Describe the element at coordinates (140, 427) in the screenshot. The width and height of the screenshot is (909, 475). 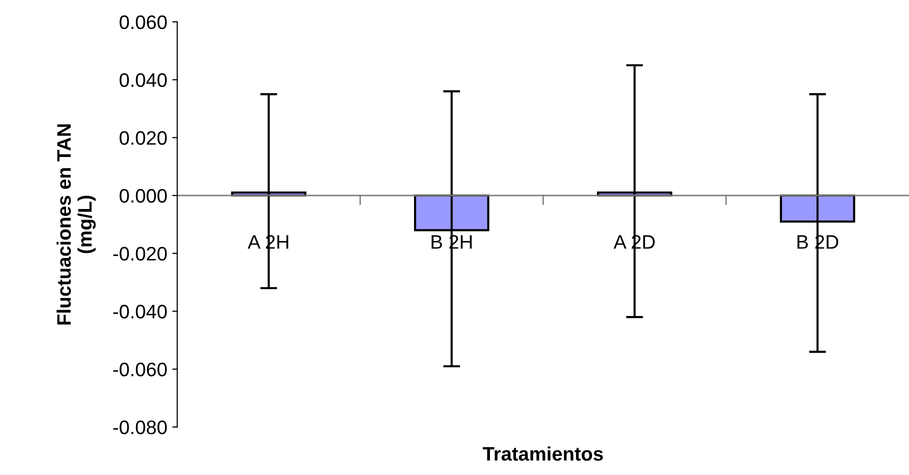
I see `y-tick-label: -0.080` at that location.